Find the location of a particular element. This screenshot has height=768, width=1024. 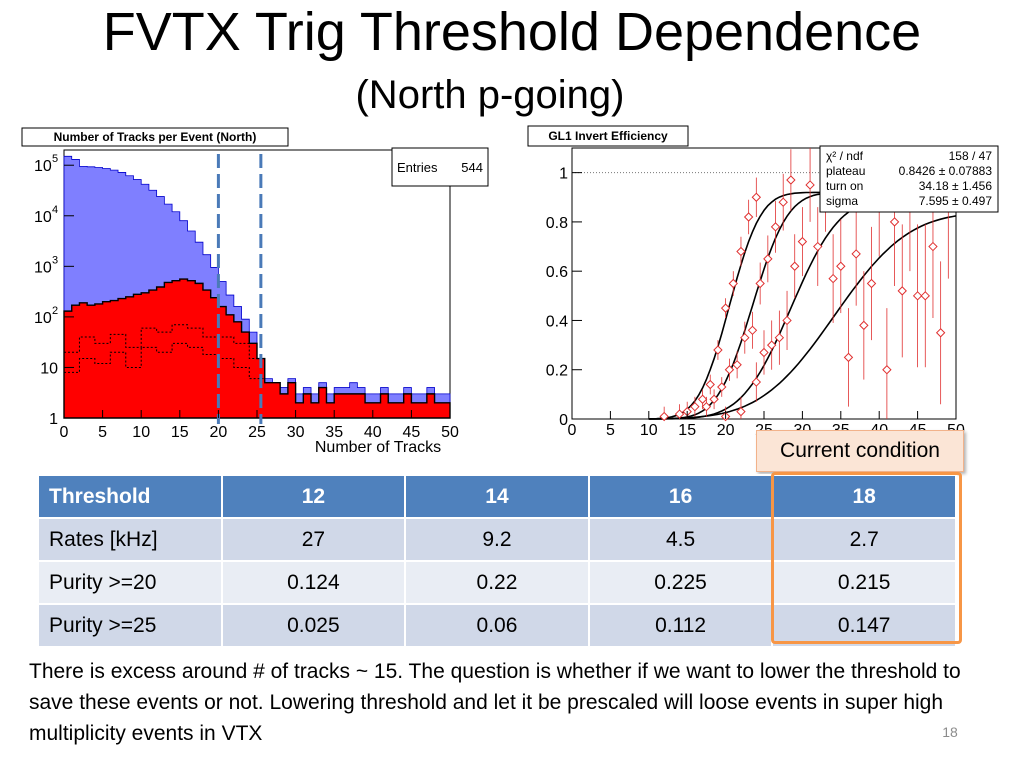

chart-title: GL1 Invert Efficiency is located at coordinates (608, 136).